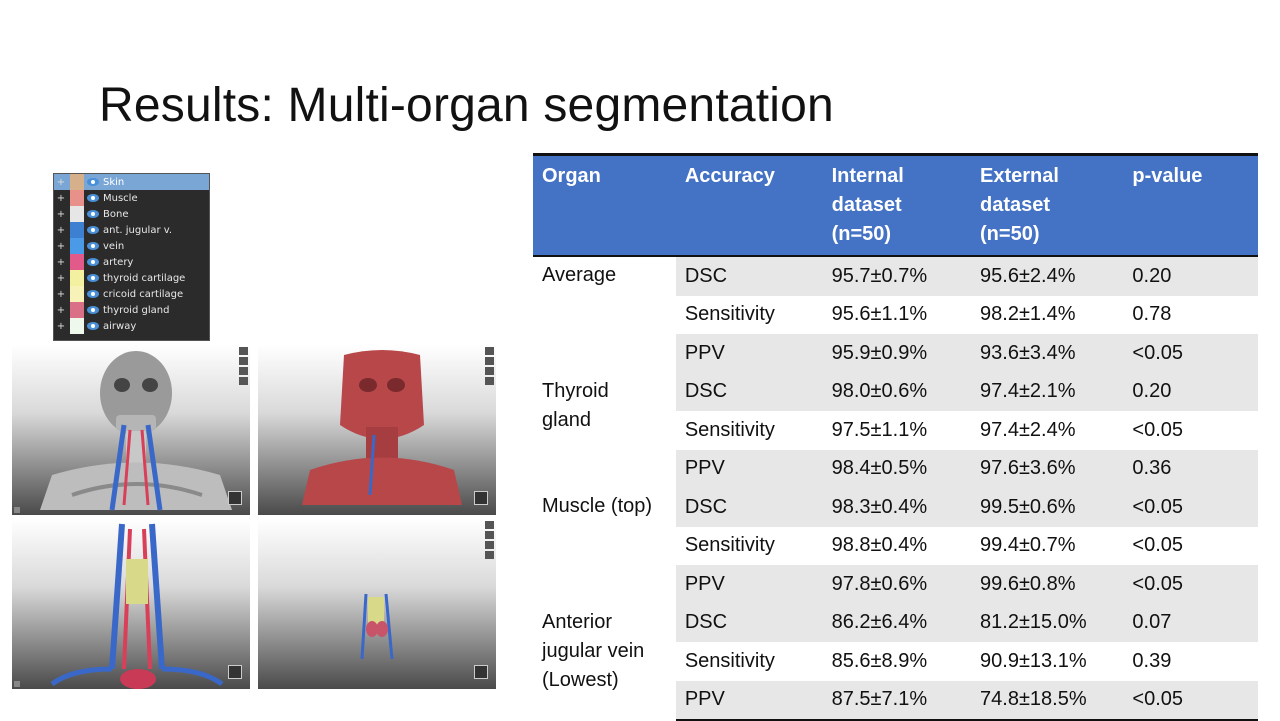 This screenshot has width=1280, height=721. I want to click on legend-item: + Muscle, so click(131, 198).